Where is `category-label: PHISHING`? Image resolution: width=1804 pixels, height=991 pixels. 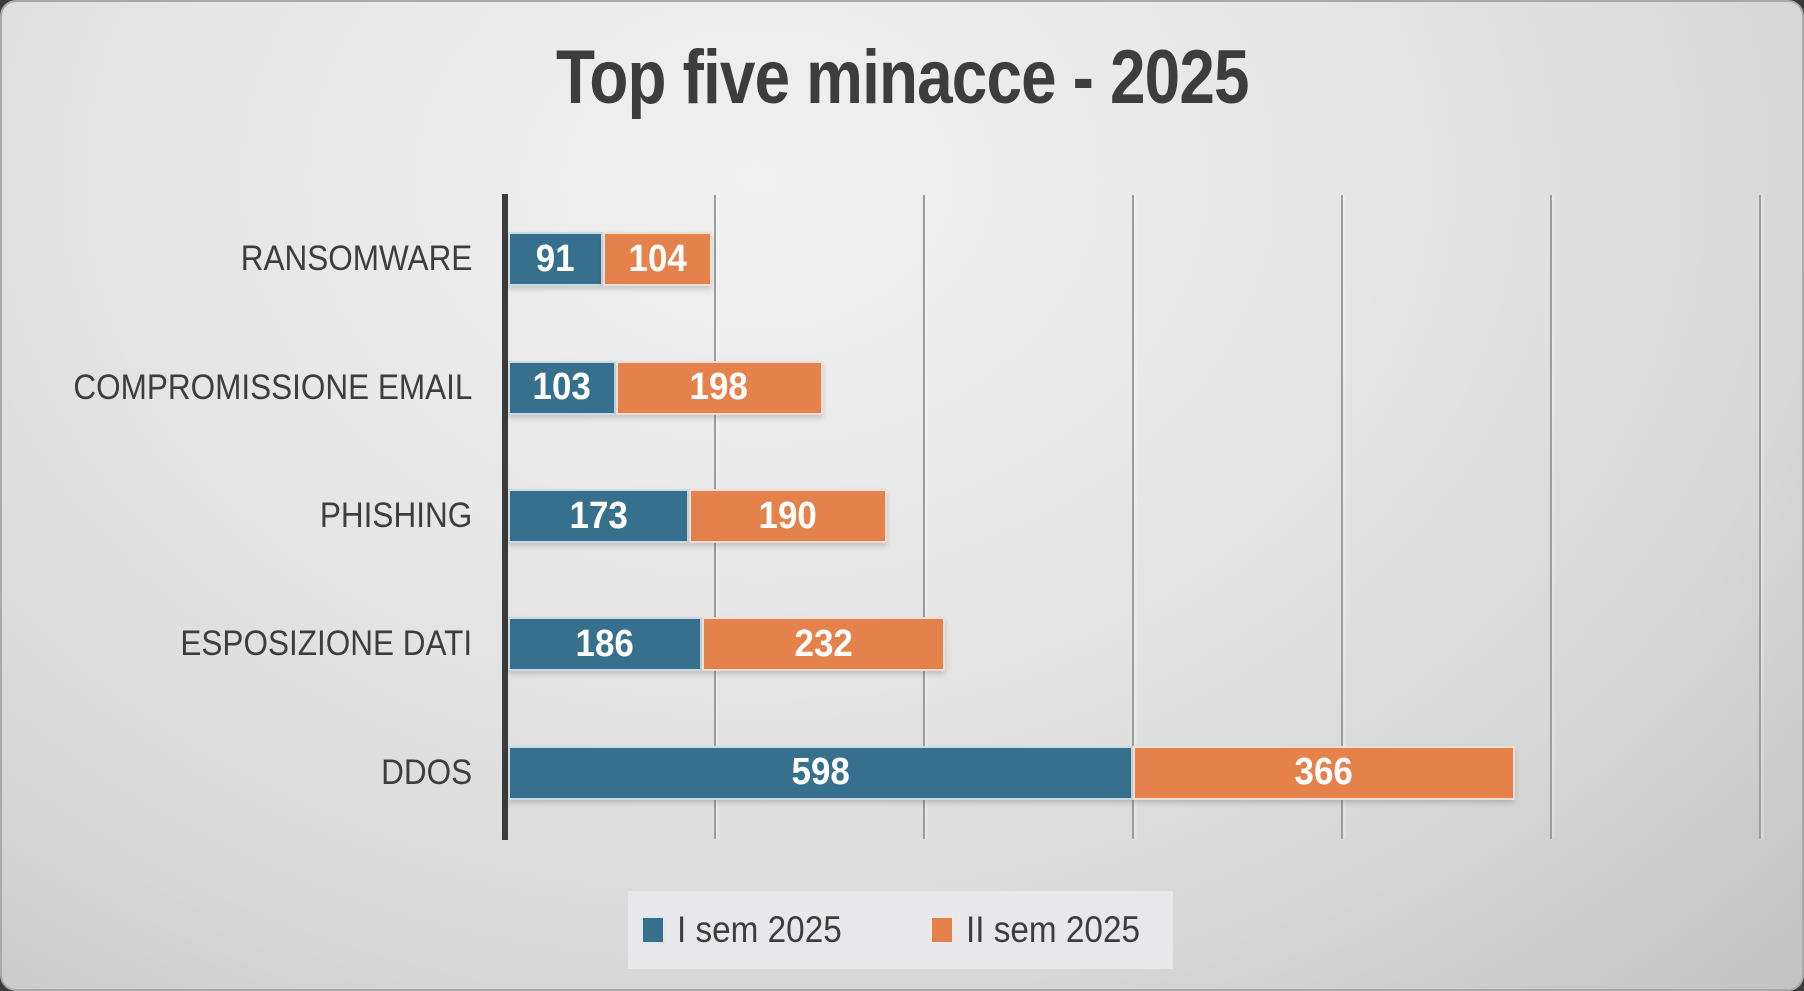 category-label: PHISHING is located at coordinates (395, 515).